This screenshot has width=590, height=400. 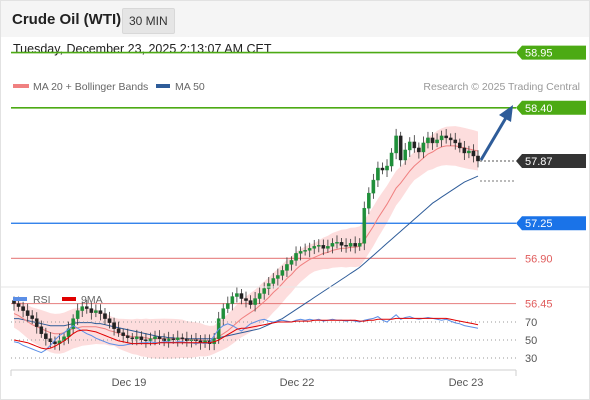 What do you see at coordinates (190, 87) in the screenshot?
I see `ma50-legend-label: MA 50` at bounding box center [190, 87].